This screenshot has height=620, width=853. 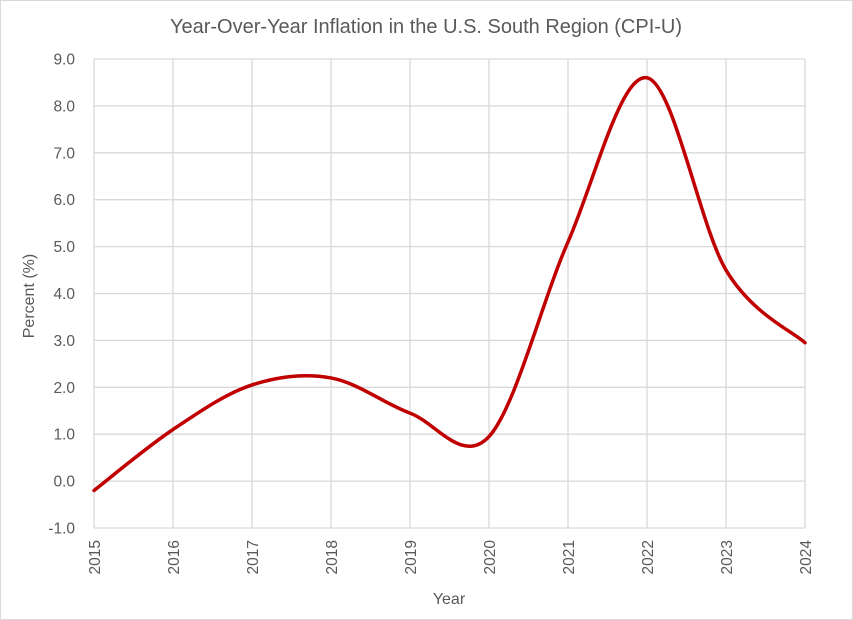 I want to click on x-tick-label: 2020, so click(x=490, y=557).